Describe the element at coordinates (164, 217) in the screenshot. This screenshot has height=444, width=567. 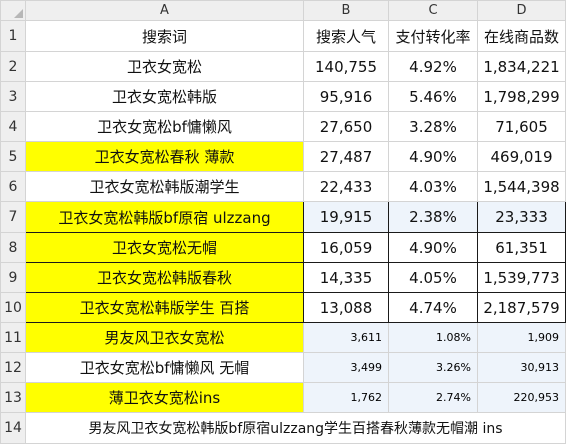
I see `cell-keyword-highlighted: 卫衣女宽松韩版bf原宿 ulzzang` at that location.